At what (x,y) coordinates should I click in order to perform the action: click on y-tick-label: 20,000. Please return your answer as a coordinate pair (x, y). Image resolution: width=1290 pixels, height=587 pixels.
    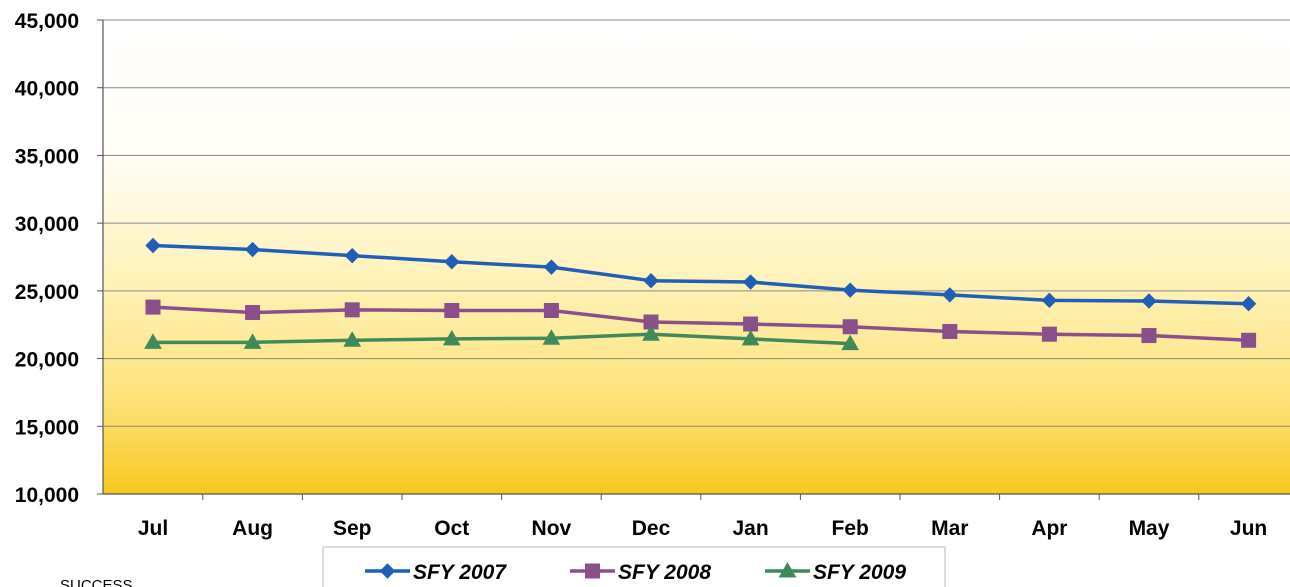
    Looking at the image, I should click on (47, 360).